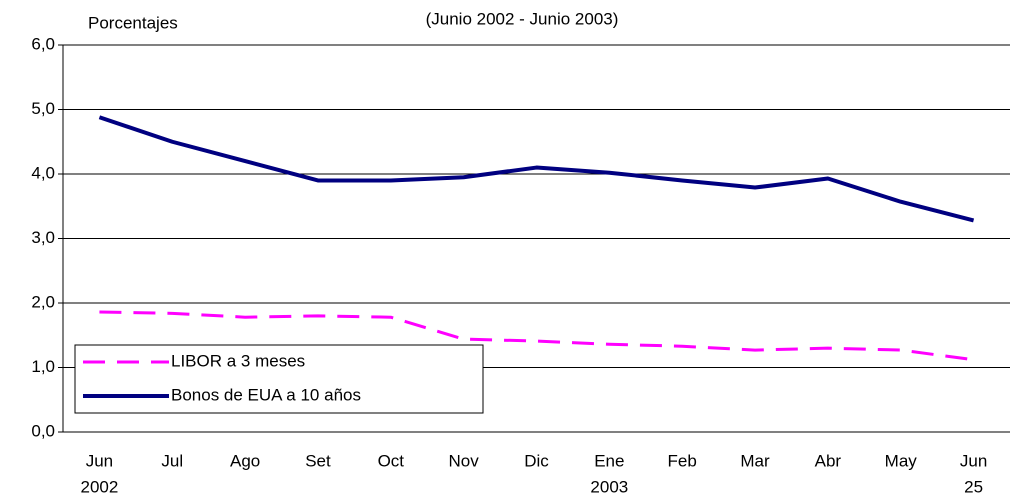  What do you see at coordinates (43, 366) in the screenshot?
I see `y-tick-label: 1,0` at bounding box center [43, 366].